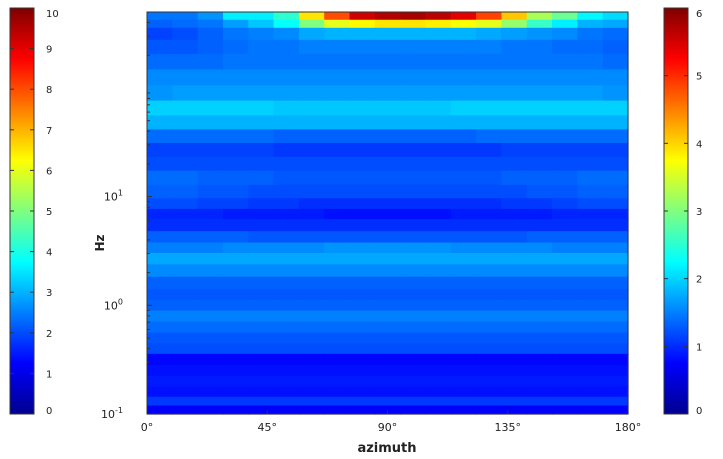  What do you see at coordinates (34, 212) in the screenshot?
I see `left-colorbar: 0 1 2 3 4 5 6 7 8 9 10` at bounding box center [34, 212].